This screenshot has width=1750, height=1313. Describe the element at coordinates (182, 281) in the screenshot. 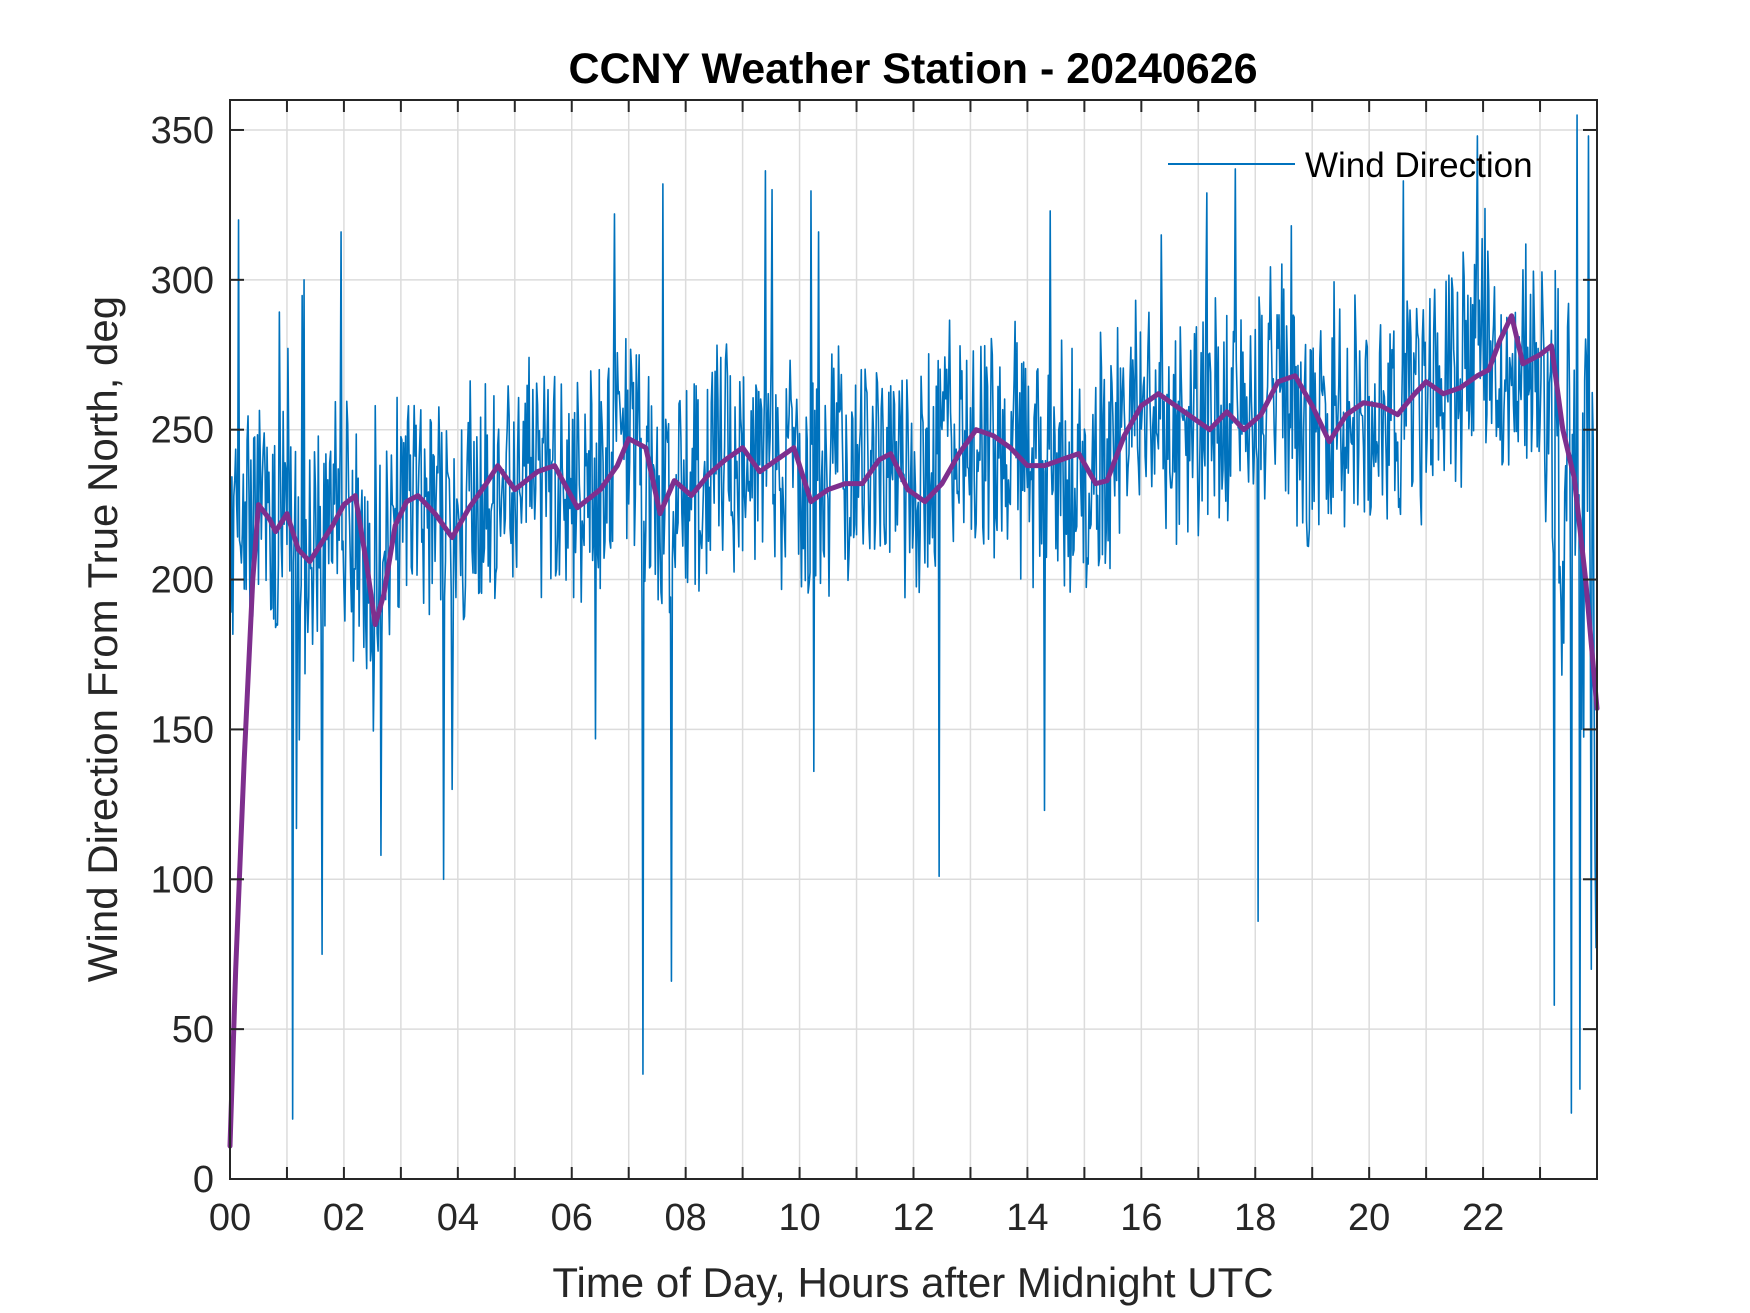

I see `y-tick-label: 300` at that location.